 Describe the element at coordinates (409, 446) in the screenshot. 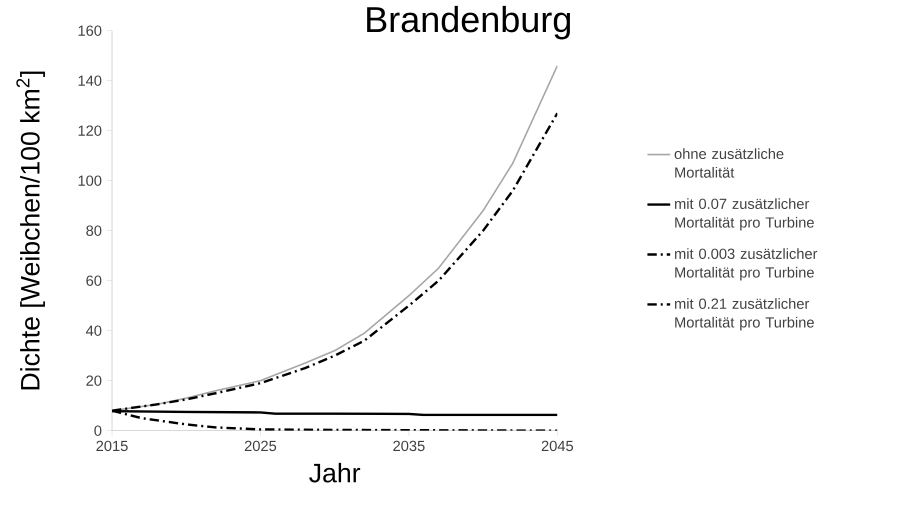

I see `x-tick-label: 2035` at that location.